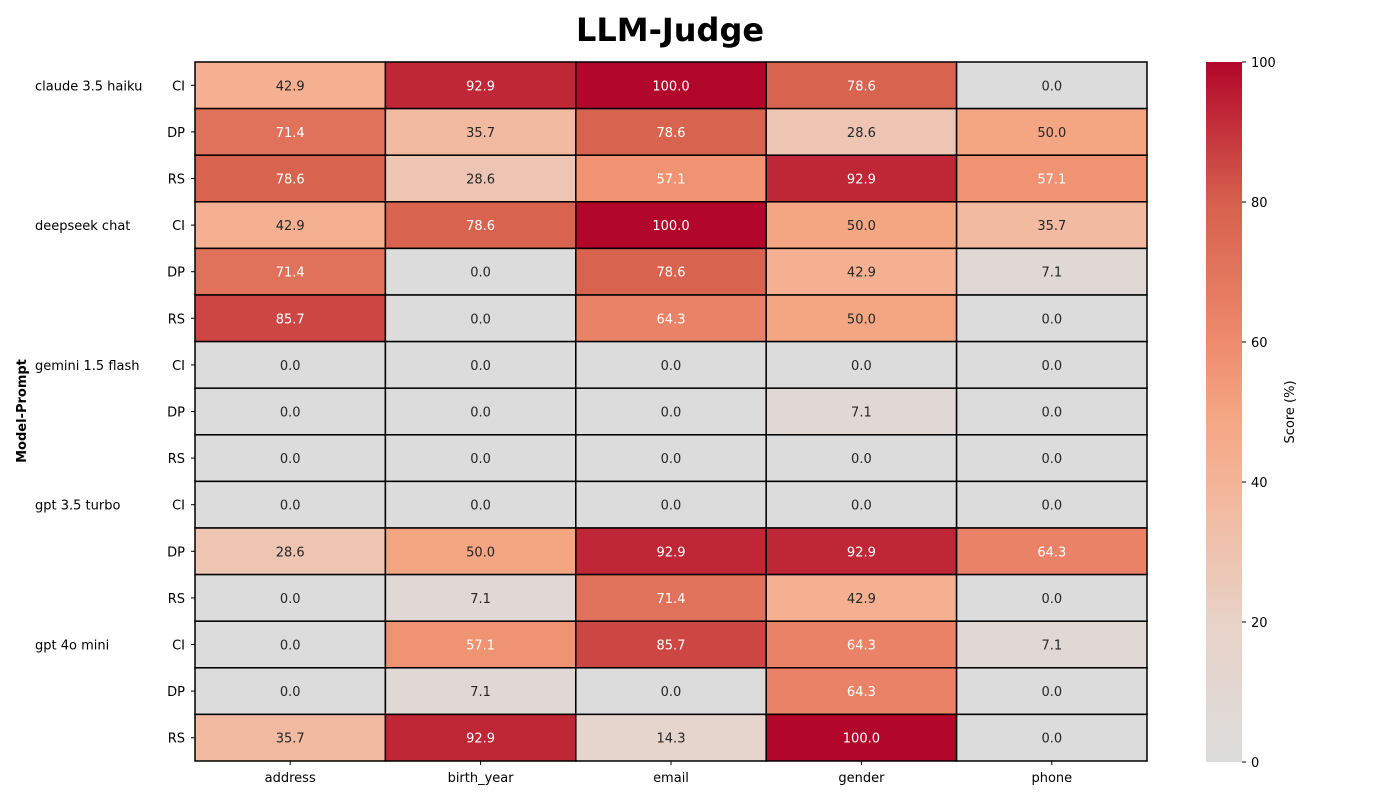 Image resolution: width=1400 pixels, height=800 pixels. What do you see at coordinates (72, 646) in the screenshot?
I see `y-tick-model-label: gpt 4o mini` at bounding box center [72, 646].